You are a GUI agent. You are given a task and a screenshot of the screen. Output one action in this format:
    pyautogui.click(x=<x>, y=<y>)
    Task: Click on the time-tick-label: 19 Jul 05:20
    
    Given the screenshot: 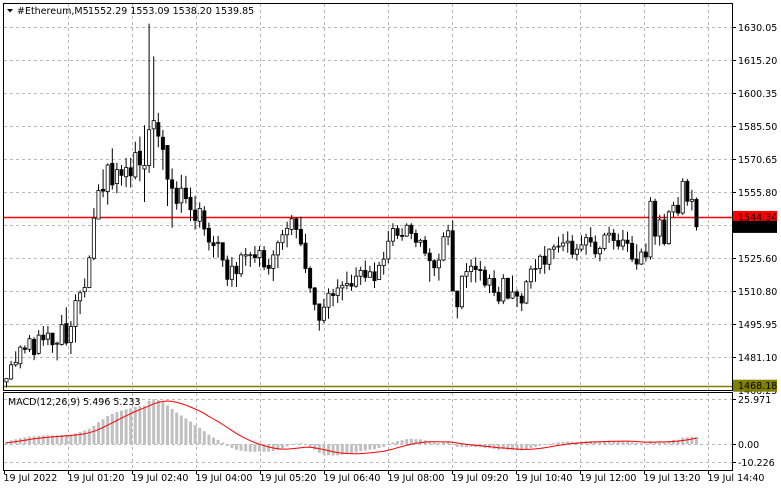 What is the action you would take?
    pyautogui.click(x=288, y=478)
    